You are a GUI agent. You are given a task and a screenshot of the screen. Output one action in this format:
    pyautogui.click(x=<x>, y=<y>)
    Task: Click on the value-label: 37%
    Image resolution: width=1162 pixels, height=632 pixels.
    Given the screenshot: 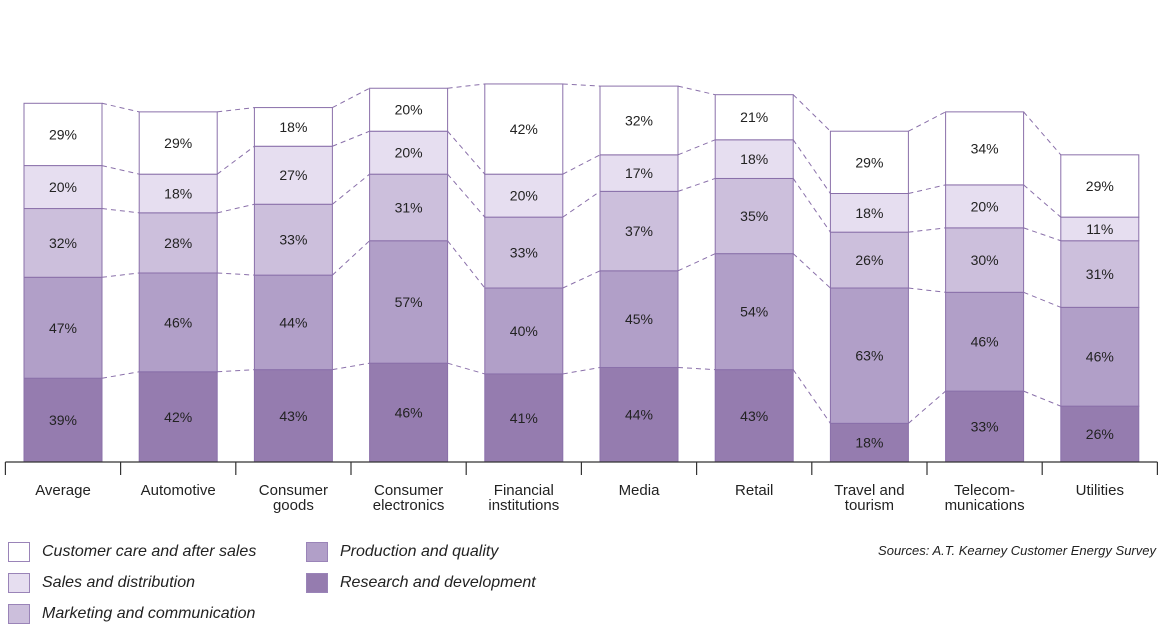 What is the action you would take?
    pyautogui.click(x=639, y=231)
    